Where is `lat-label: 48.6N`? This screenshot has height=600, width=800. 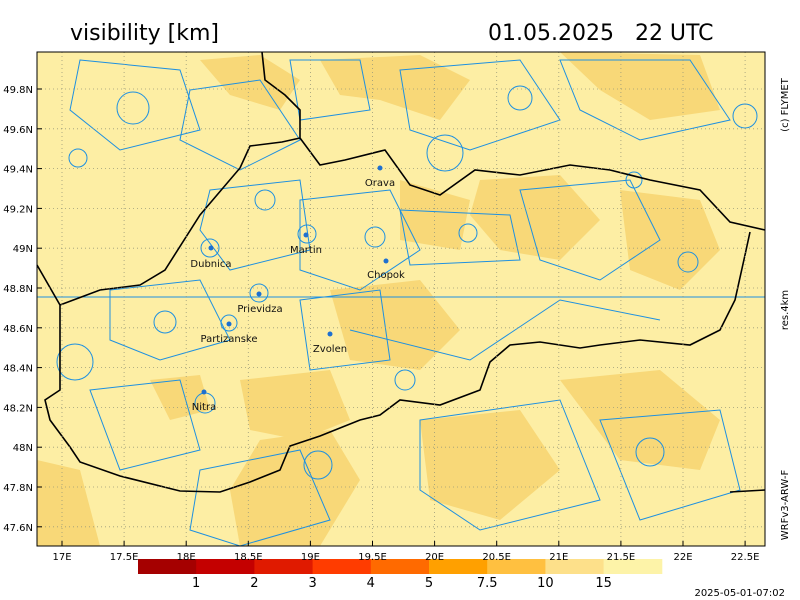 lat-label: 48.6N is located at coordinates (18, 329).